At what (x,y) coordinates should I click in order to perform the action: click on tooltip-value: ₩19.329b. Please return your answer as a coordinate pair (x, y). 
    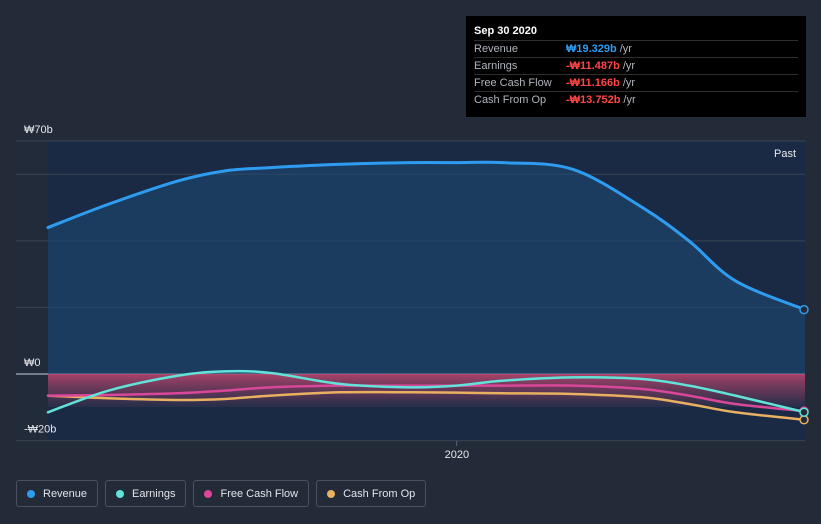
    Looking at the image, I should click on (591, 49).